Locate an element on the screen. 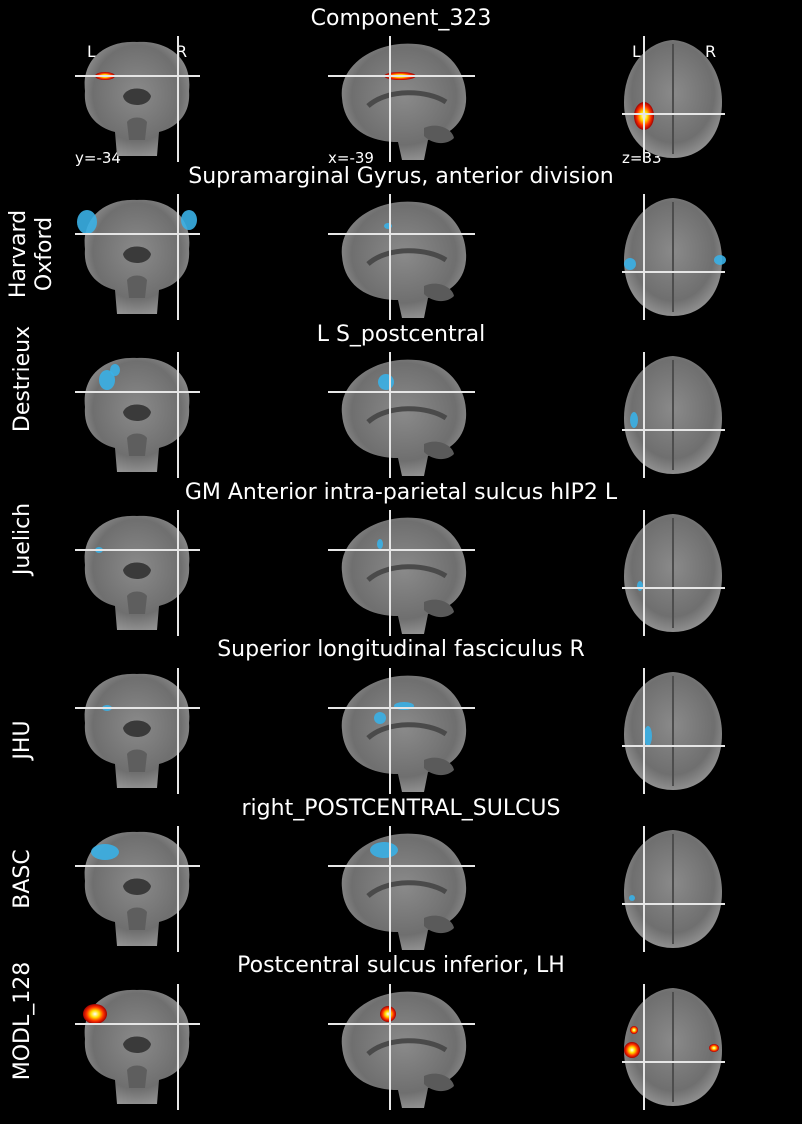 The height and width of the screenshot is (1124, 802). figure-title: Component_323 is located at coordinates (401, 18).